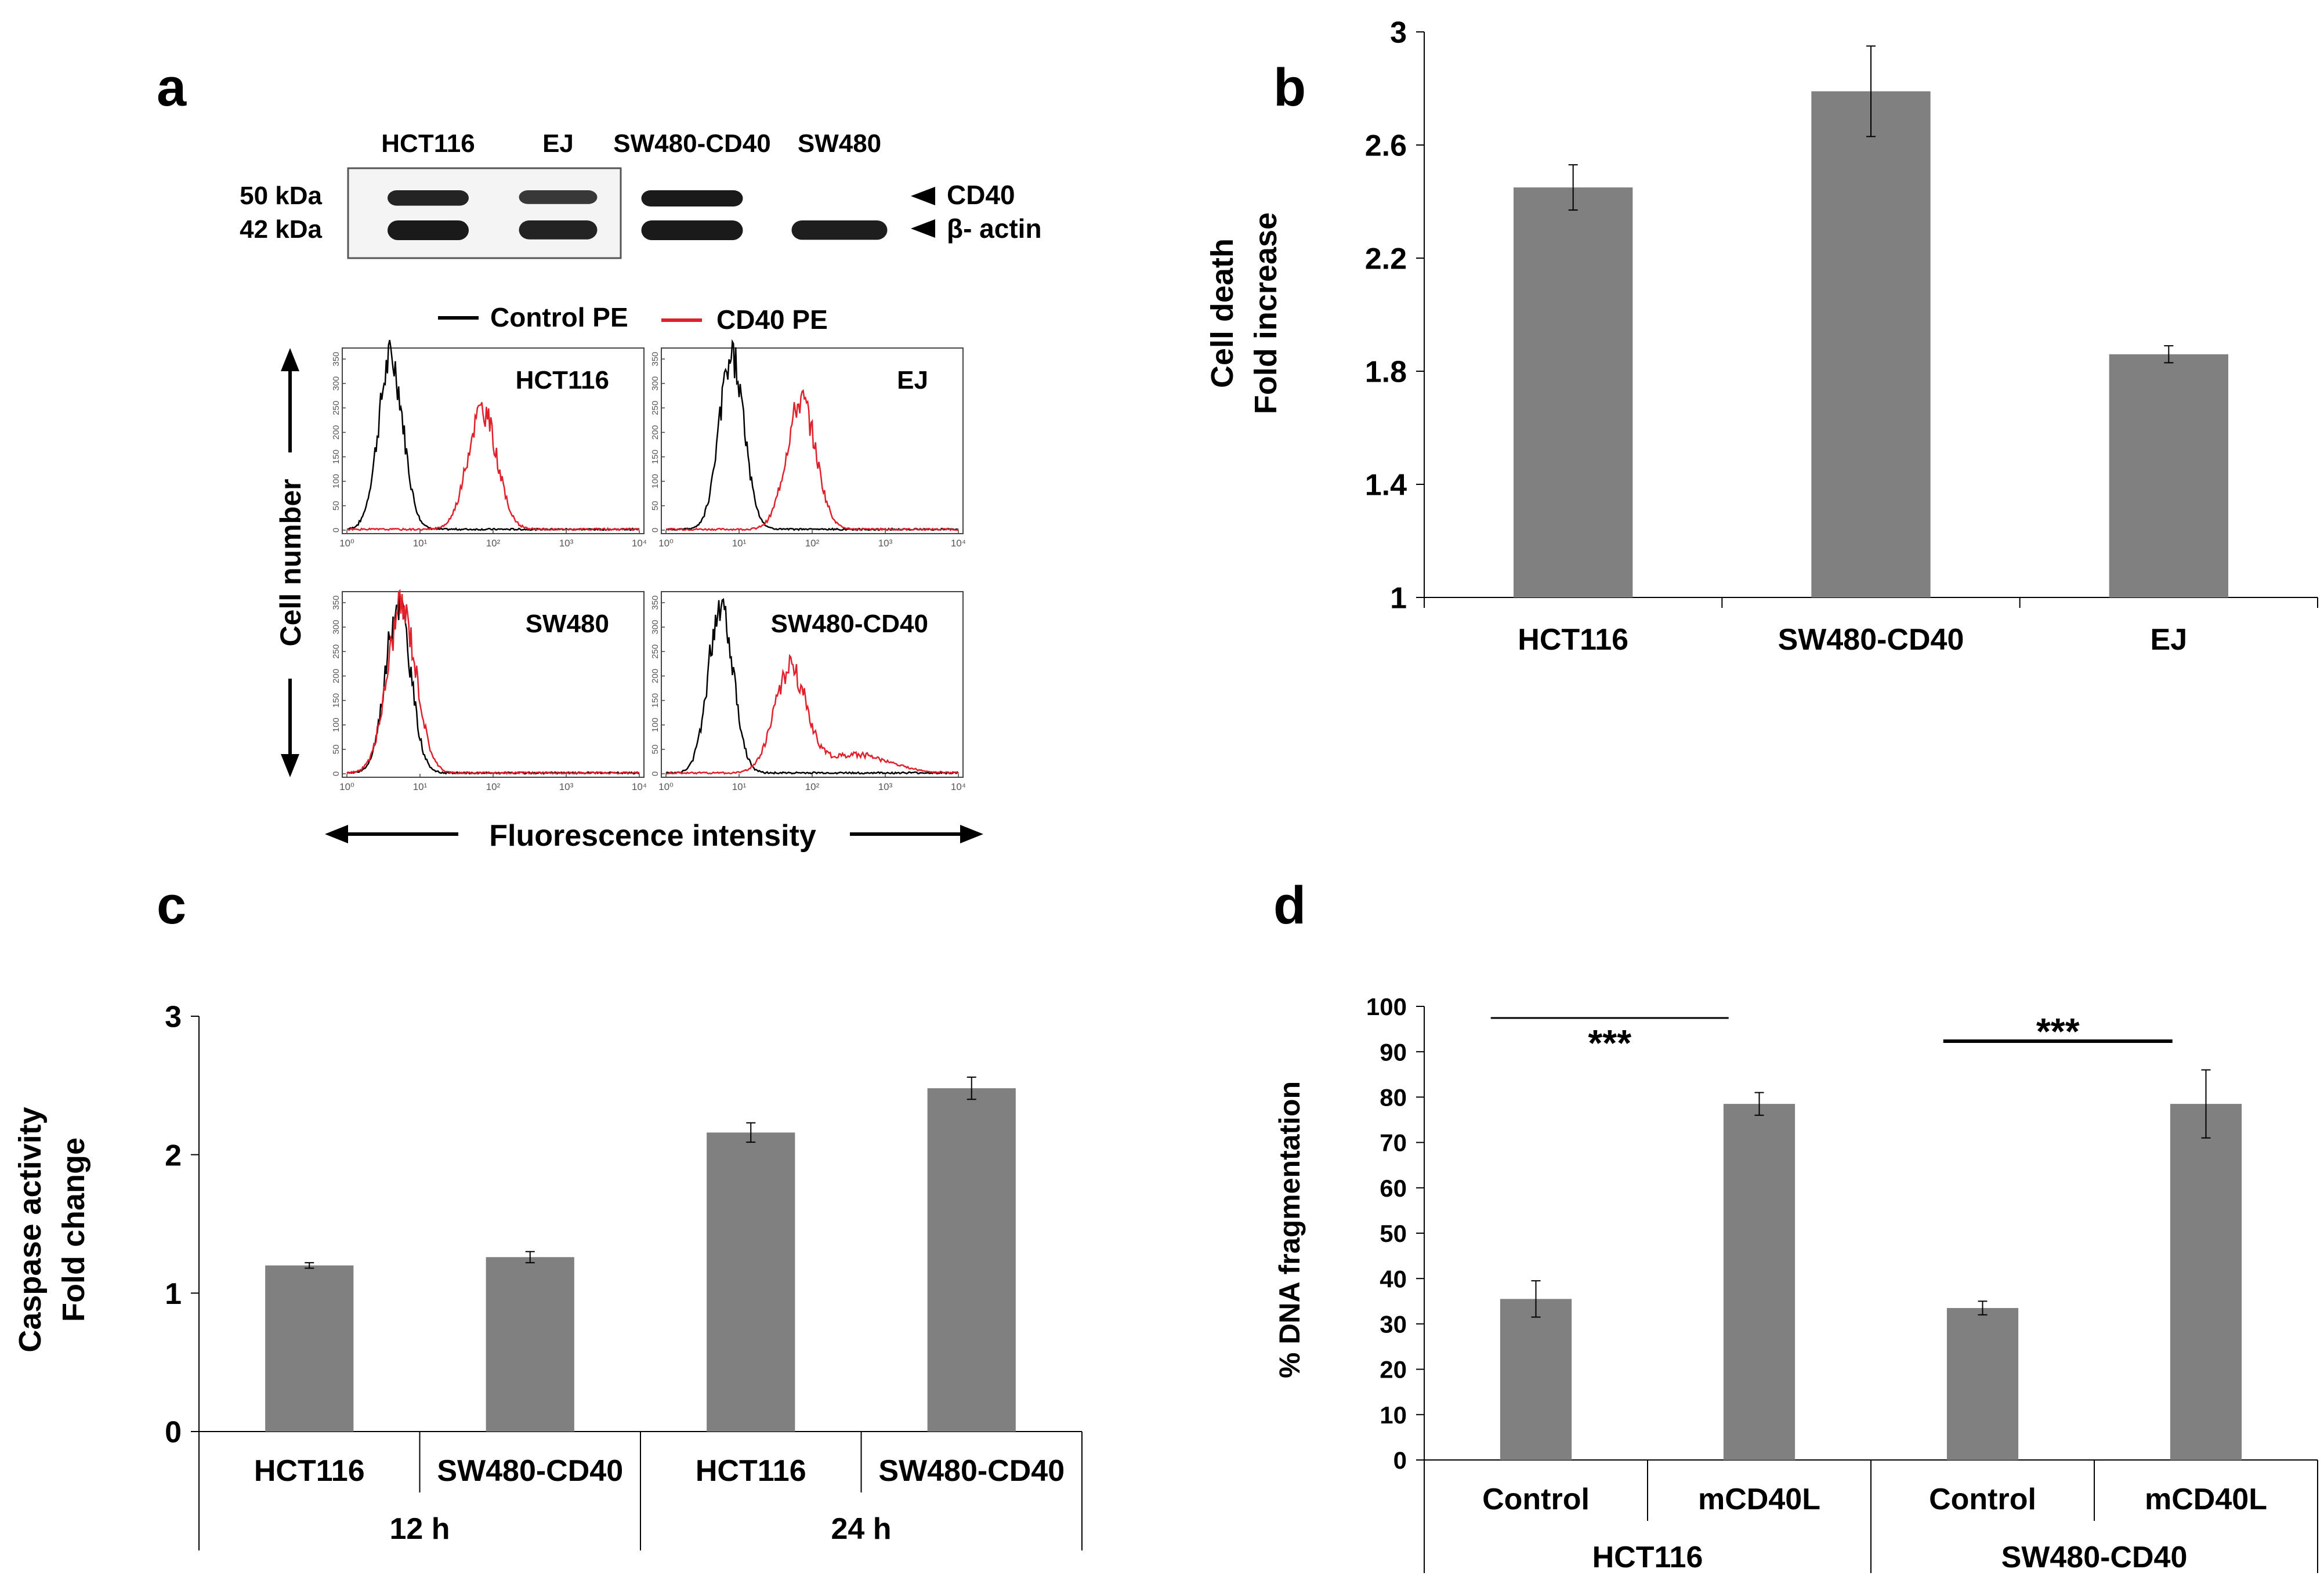  What do you see at coordinates (1536, 1500) in the screenshot?
I see `x-category-label: Control` at bounding box center [1536, 1500].